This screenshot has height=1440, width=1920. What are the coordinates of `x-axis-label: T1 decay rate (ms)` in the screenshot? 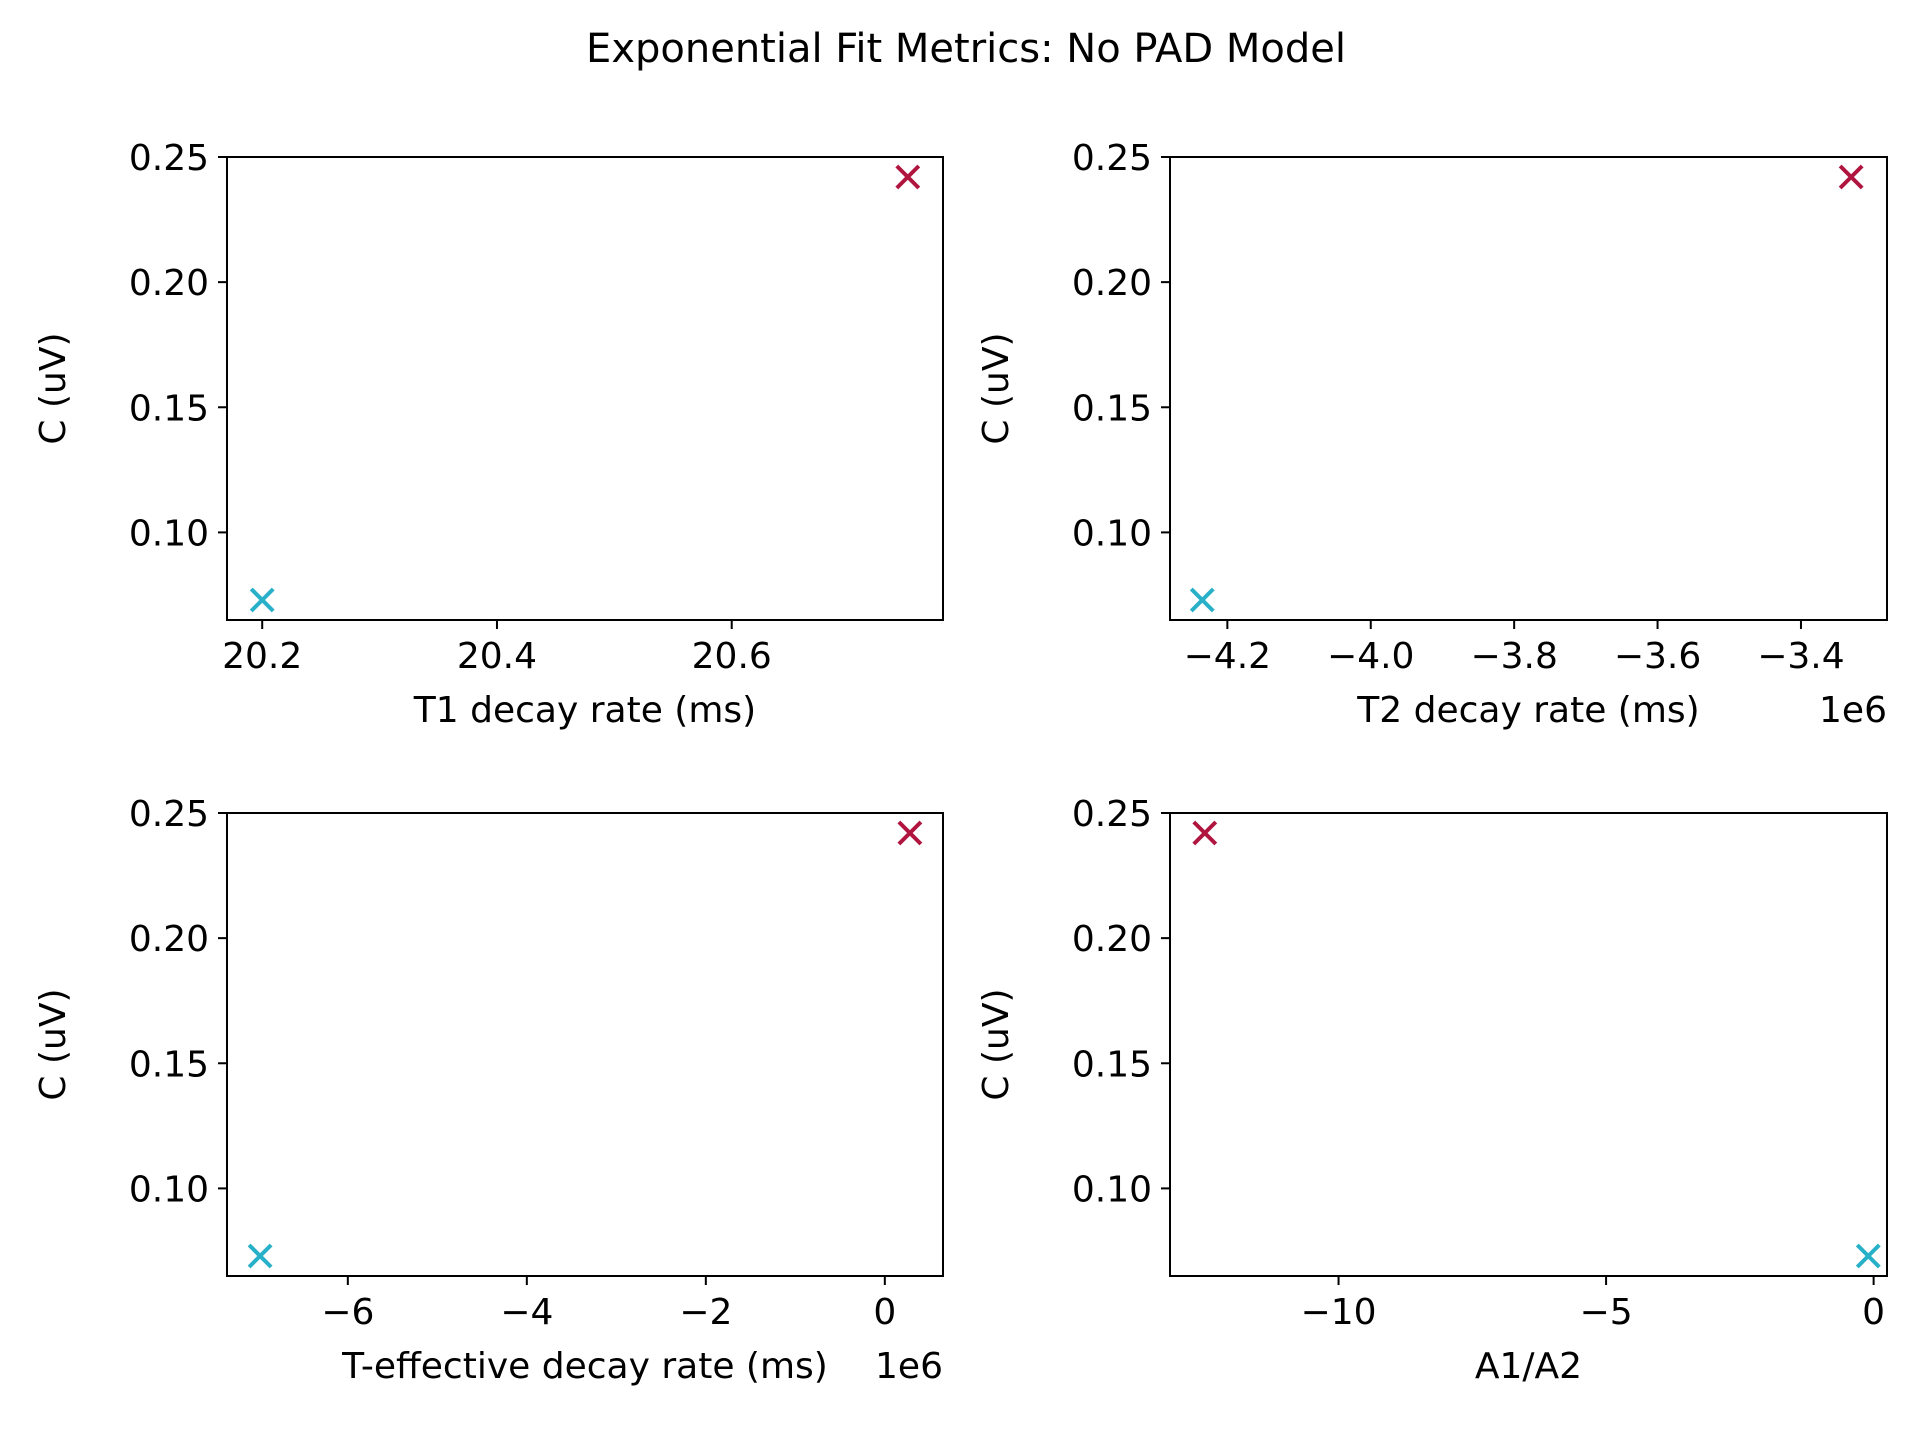 It's located at (584, 710).